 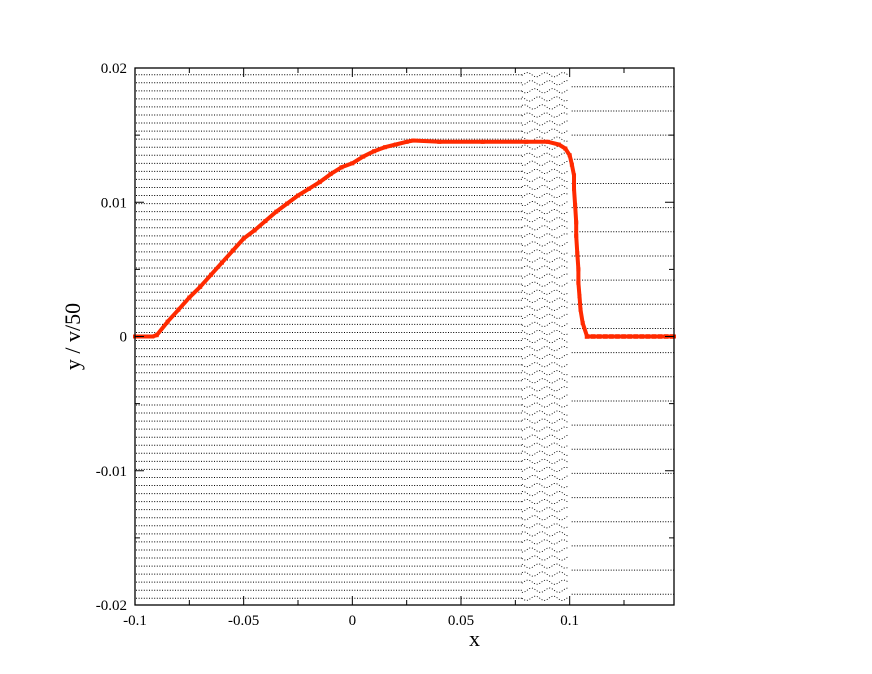 I want to click on x-tick-label: 0, so click(x=353, y=621).